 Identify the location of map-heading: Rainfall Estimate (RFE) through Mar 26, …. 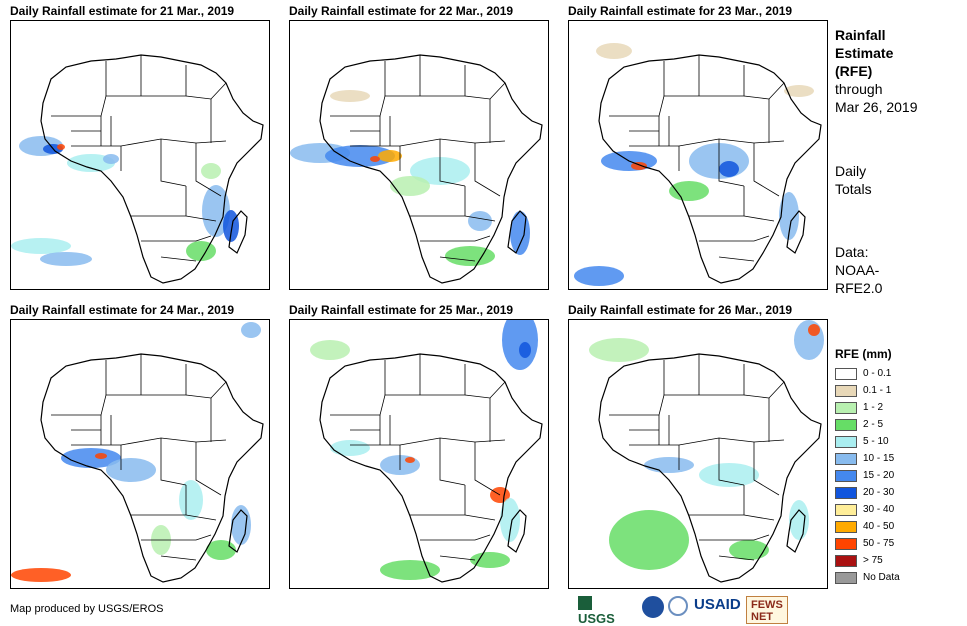
(876, 71).